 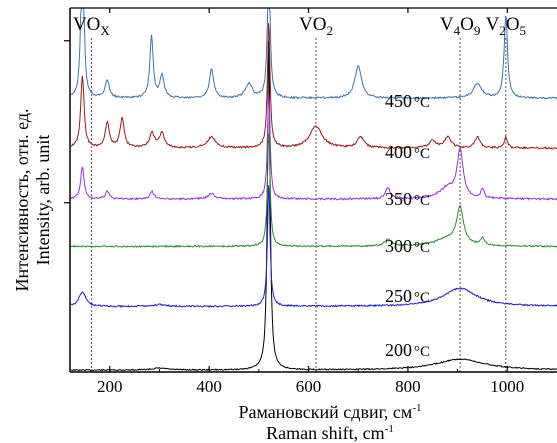 I want to click on x-axis-label-en: Raman shift, cm-1, so click(x=330, y=433).